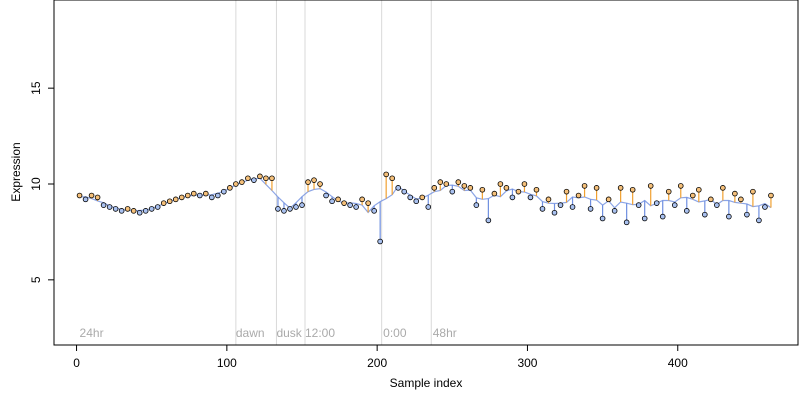 The width and height of the screenshot is (800, 400). Describe the element at coordinates (76, 363) in the screenshot. I see `x-tick-label: 0` at that location.